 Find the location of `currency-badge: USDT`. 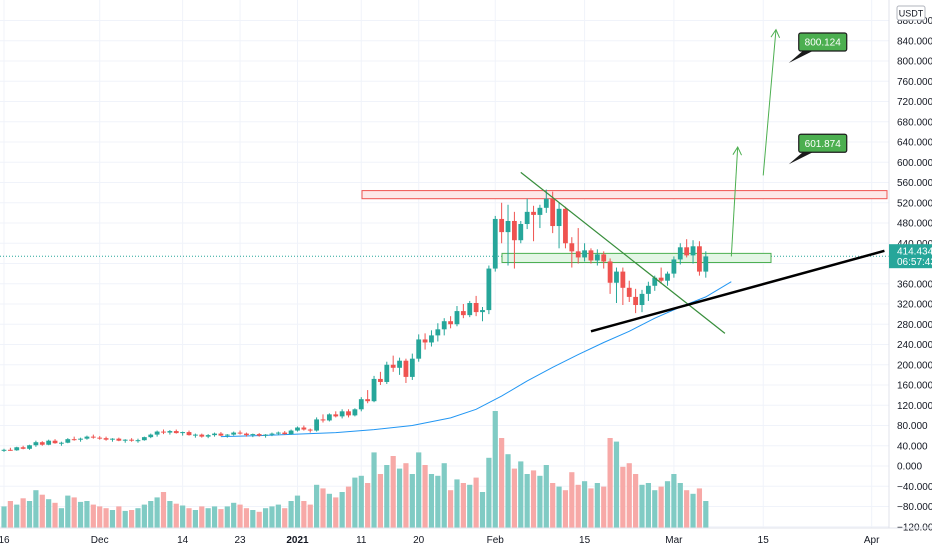

currency-badge: USDT is located at coordinates (911, 13).